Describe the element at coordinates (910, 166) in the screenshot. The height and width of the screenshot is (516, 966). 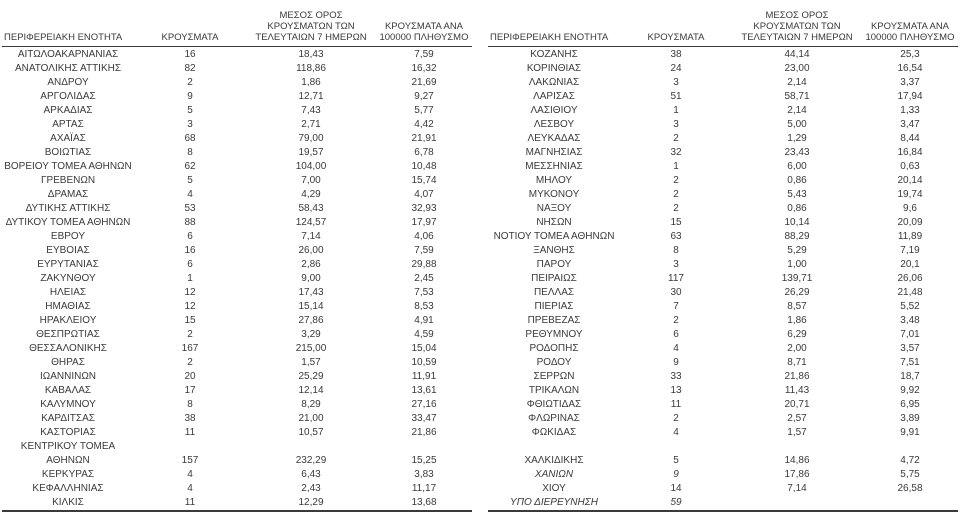
I see `per100k-value-cell: 0,63` at that location.